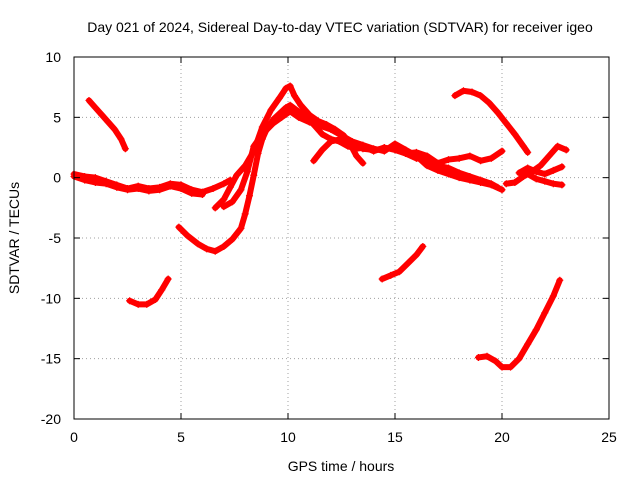 The image size is (640, 480). I want to click on y-axis-label: SDTVAR / TECUs, so click(14, 238).